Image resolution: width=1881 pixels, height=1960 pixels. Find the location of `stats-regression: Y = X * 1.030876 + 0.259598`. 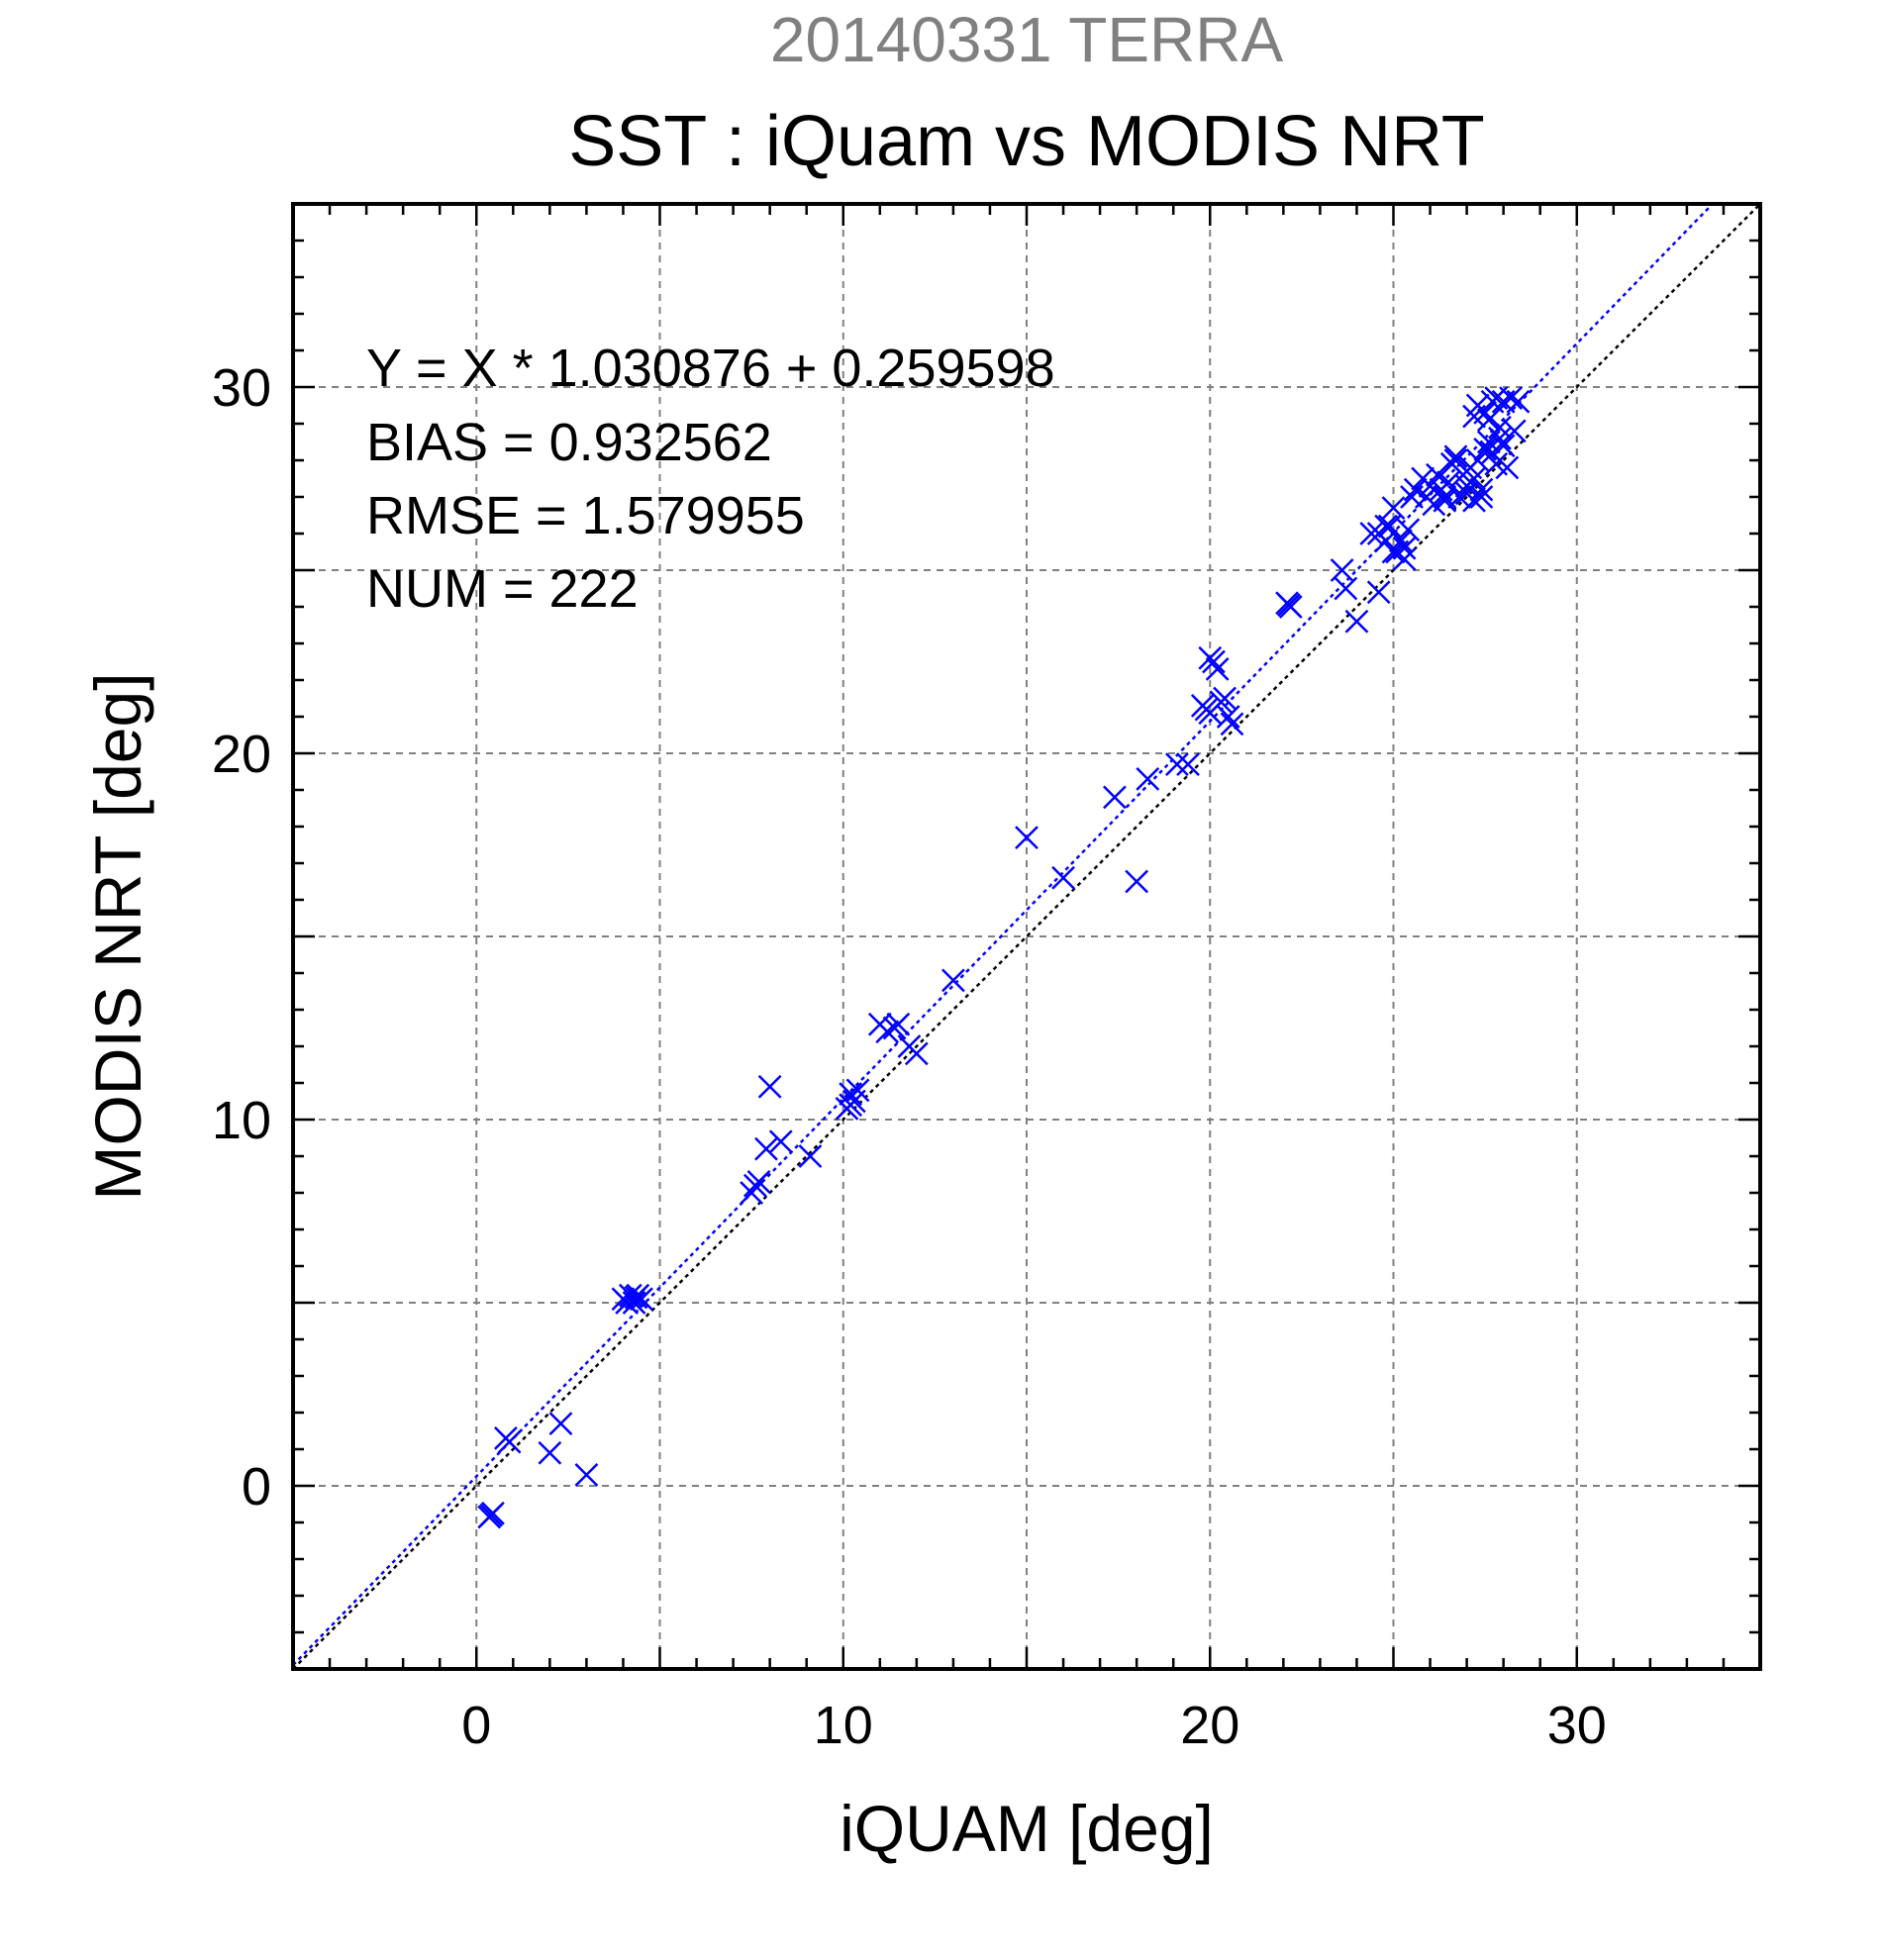

stats-regression: Y = X * 1.030876 + 0.259598 is located at coordinates (710, 368).